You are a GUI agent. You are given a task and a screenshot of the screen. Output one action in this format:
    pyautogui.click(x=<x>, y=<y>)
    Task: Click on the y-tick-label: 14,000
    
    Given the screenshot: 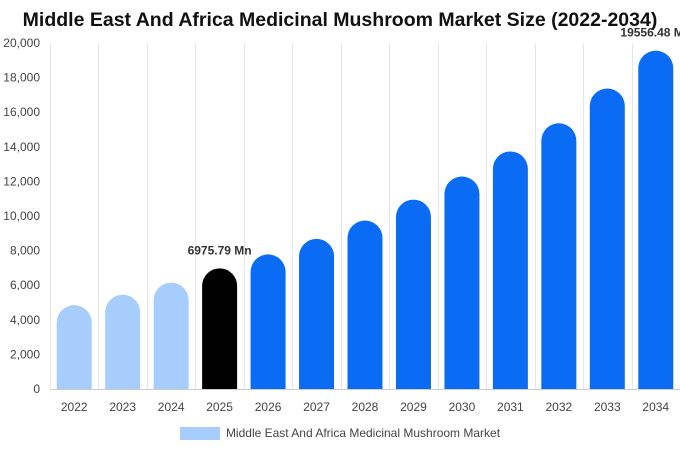 What is the action you would take?
    pyautogui.click(x=21, y=147)
    